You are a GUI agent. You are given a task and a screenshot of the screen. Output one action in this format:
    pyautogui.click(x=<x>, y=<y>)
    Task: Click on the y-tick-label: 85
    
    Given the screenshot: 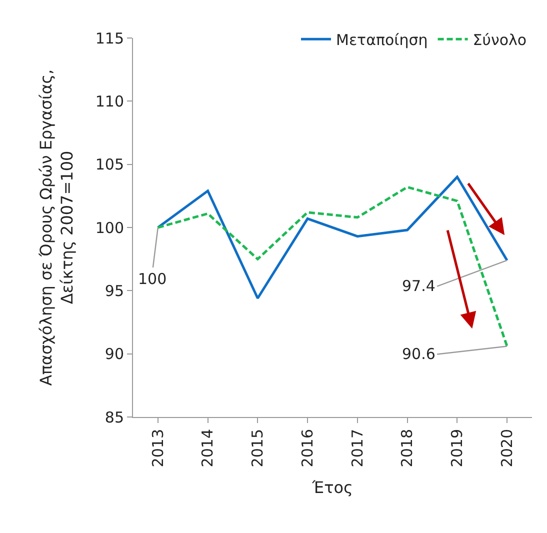 What is the action you would take?
    pyautogui.click(x=114, y=417)
    